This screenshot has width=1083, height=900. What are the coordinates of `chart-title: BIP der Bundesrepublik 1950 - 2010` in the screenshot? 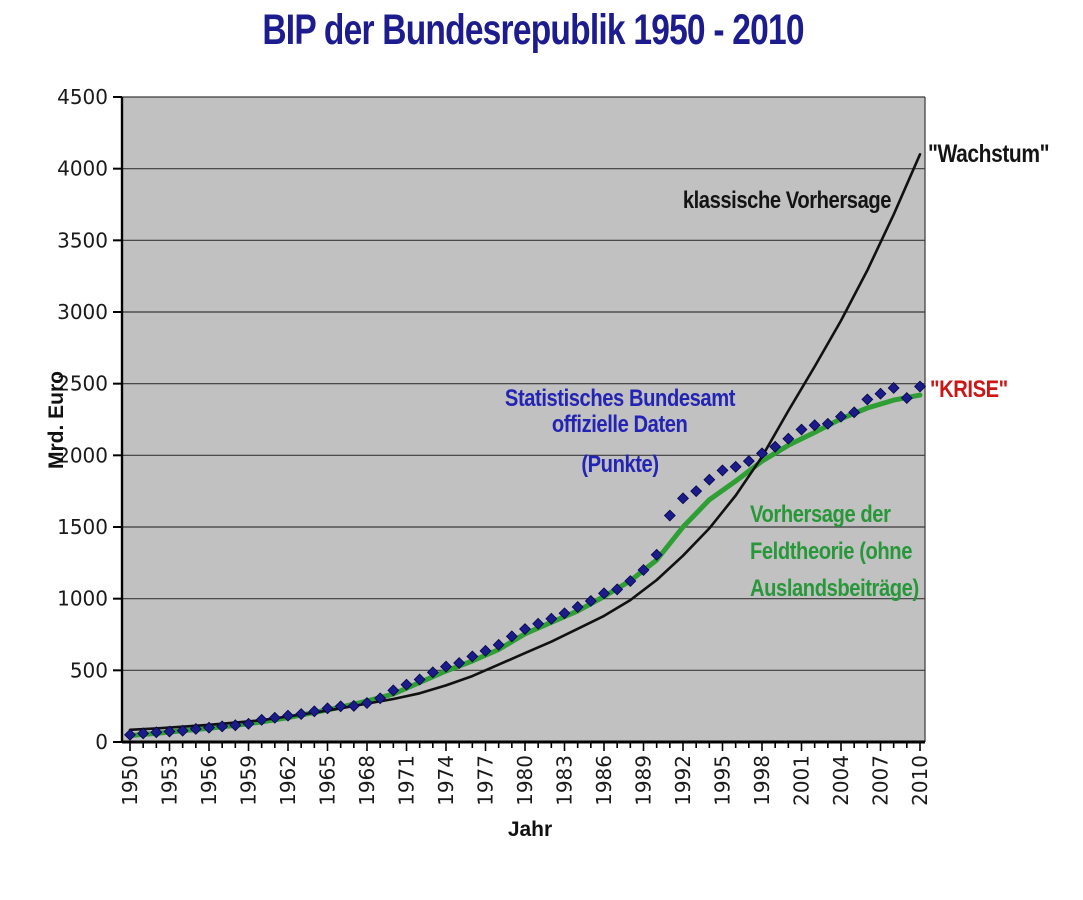 It's located at (533, 30).